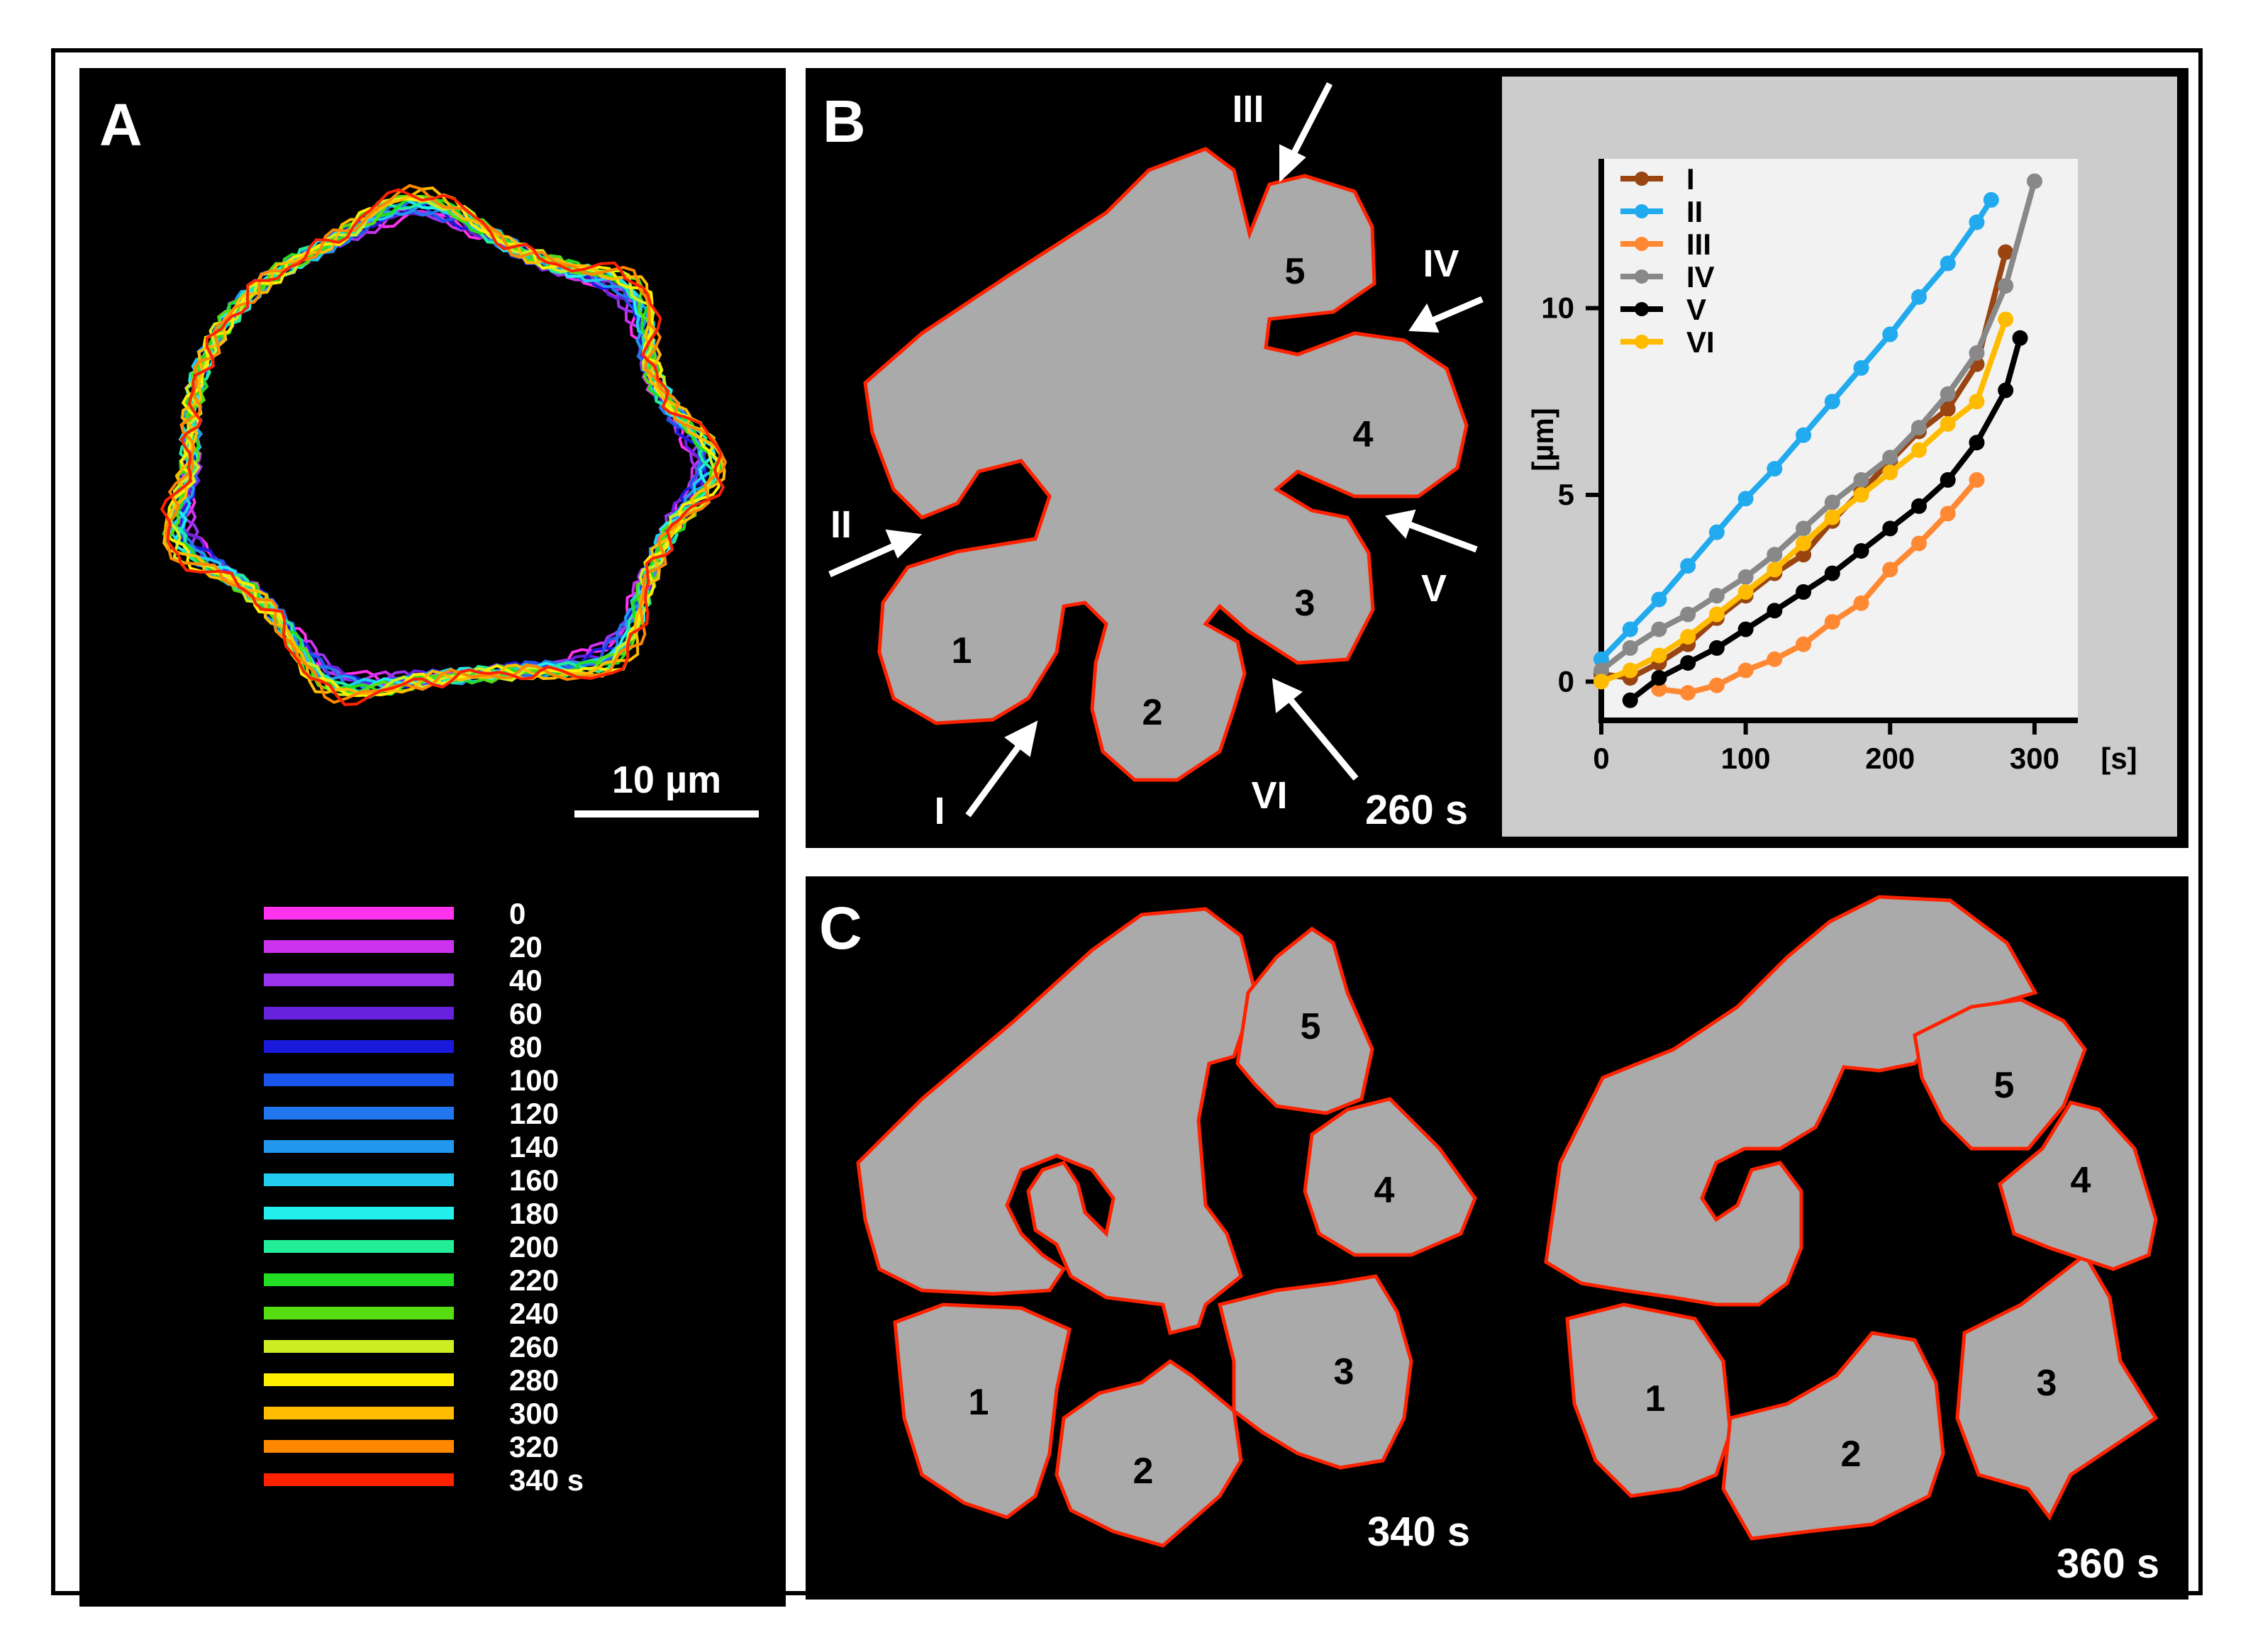  What do you see at coordinates (1601, 758) in the screenshot?
I see `x-tick-label: 0` at bounding box center [1601, 758].